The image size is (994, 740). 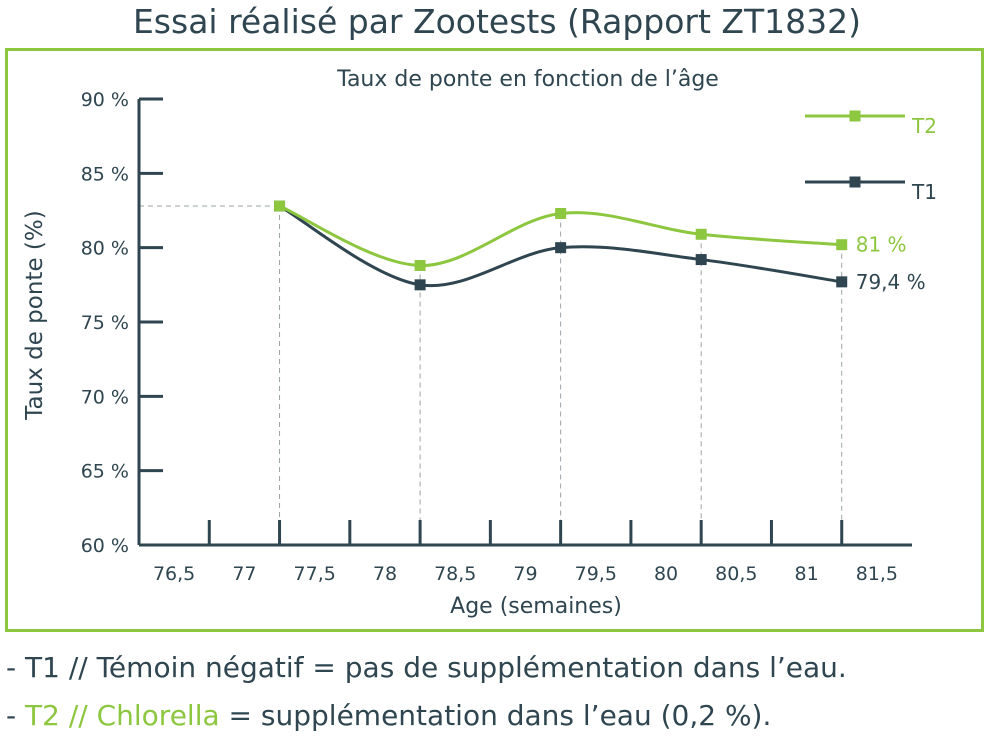 What do you see at coordinates (455, 574) in the screenshot?
I see `x-tick-label: 78,5` at bounding box center [455, 574].